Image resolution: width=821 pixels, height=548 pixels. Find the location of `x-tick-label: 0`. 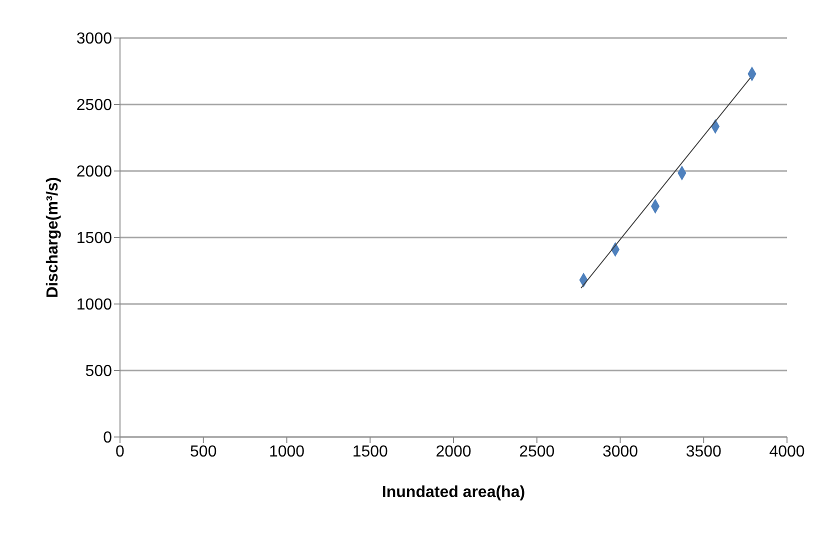

x-tick-label: 0 is located at coordinates (120, 451).